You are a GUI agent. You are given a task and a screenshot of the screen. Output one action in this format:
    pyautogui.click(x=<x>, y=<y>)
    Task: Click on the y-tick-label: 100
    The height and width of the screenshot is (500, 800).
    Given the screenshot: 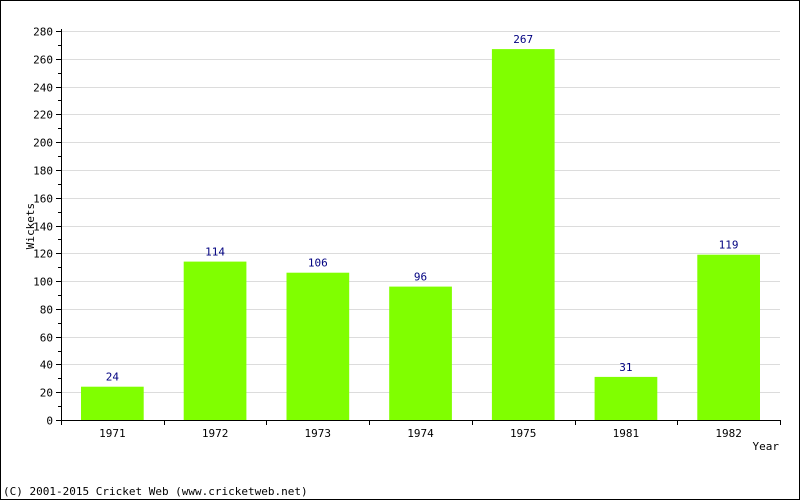 What is the action you would take?
    pyautogui.click(x=43, y=282)
    